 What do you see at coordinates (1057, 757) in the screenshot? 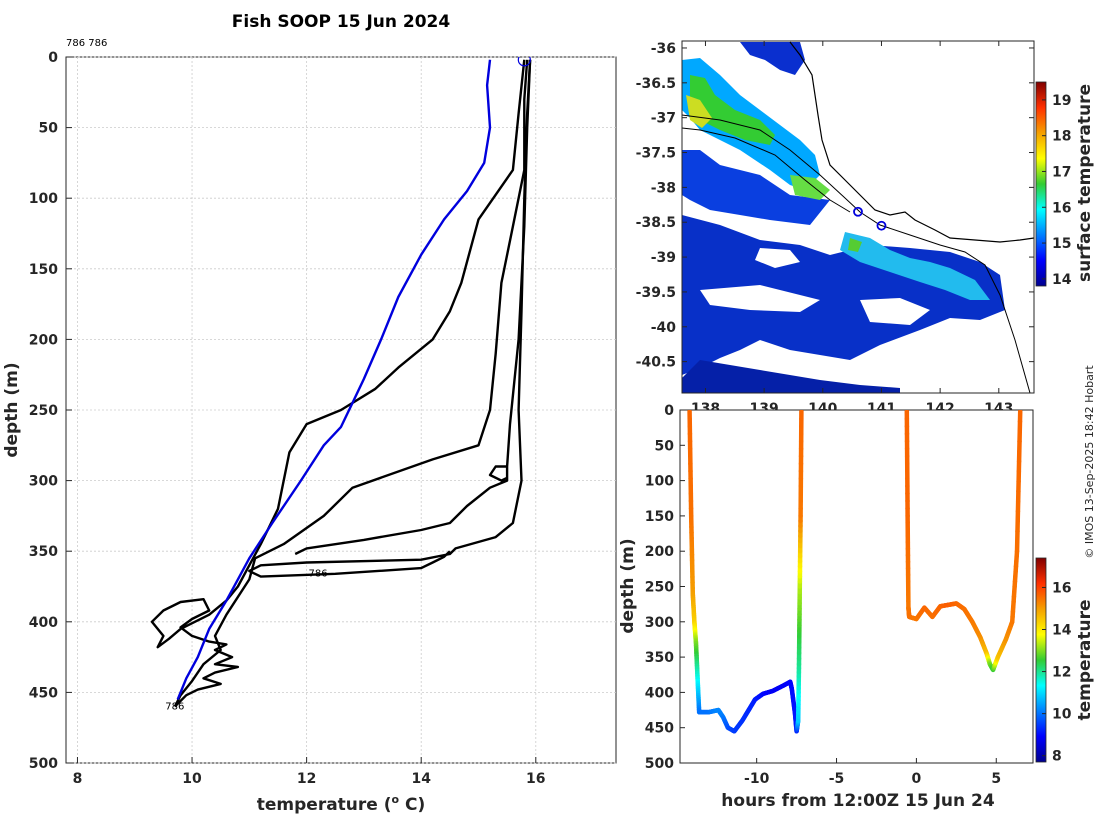
I see `section-colorbar-tick-label: 8` at bounding box center [1057, 757].